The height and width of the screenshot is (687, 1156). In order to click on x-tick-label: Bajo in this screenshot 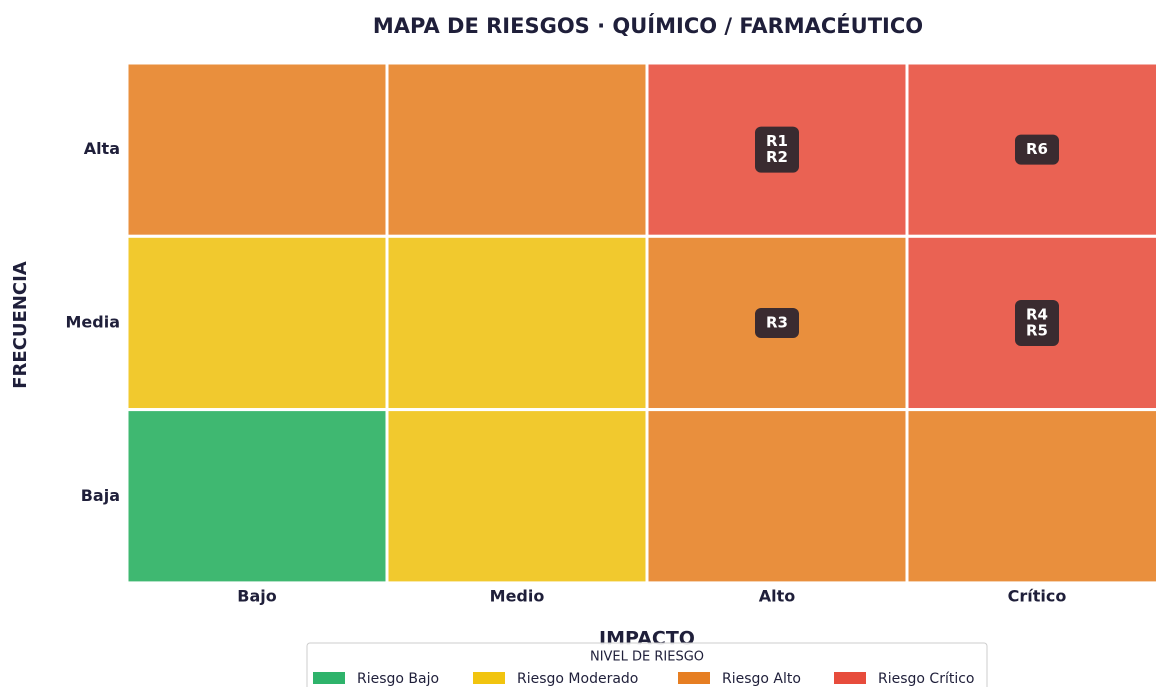, I will do `click(256, 596)`.